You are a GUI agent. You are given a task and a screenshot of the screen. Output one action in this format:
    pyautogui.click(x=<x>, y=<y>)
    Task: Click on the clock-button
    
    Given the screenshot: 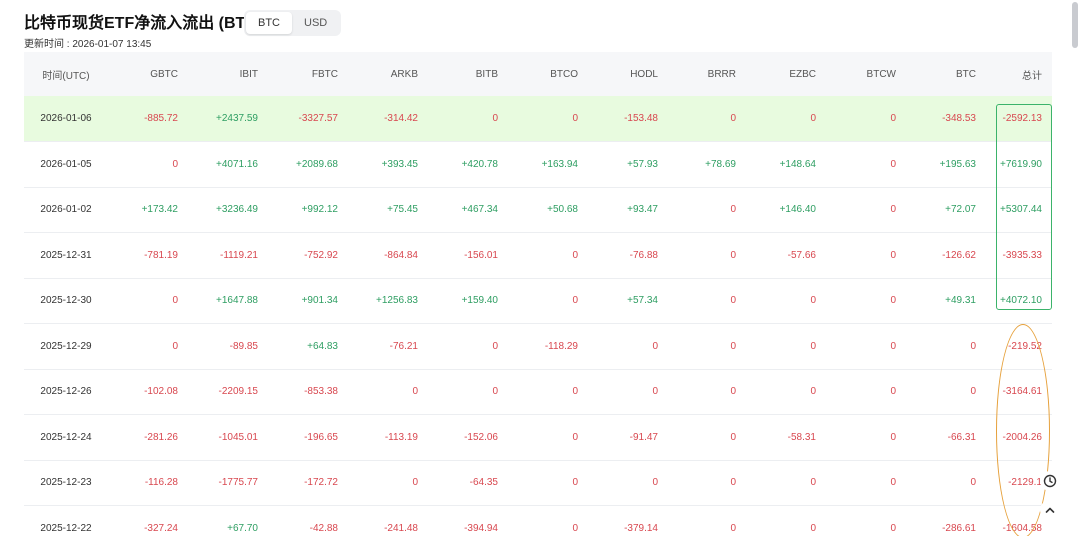 What is the action you would take?
    pyautogui.click(x=1050, y=481)
    